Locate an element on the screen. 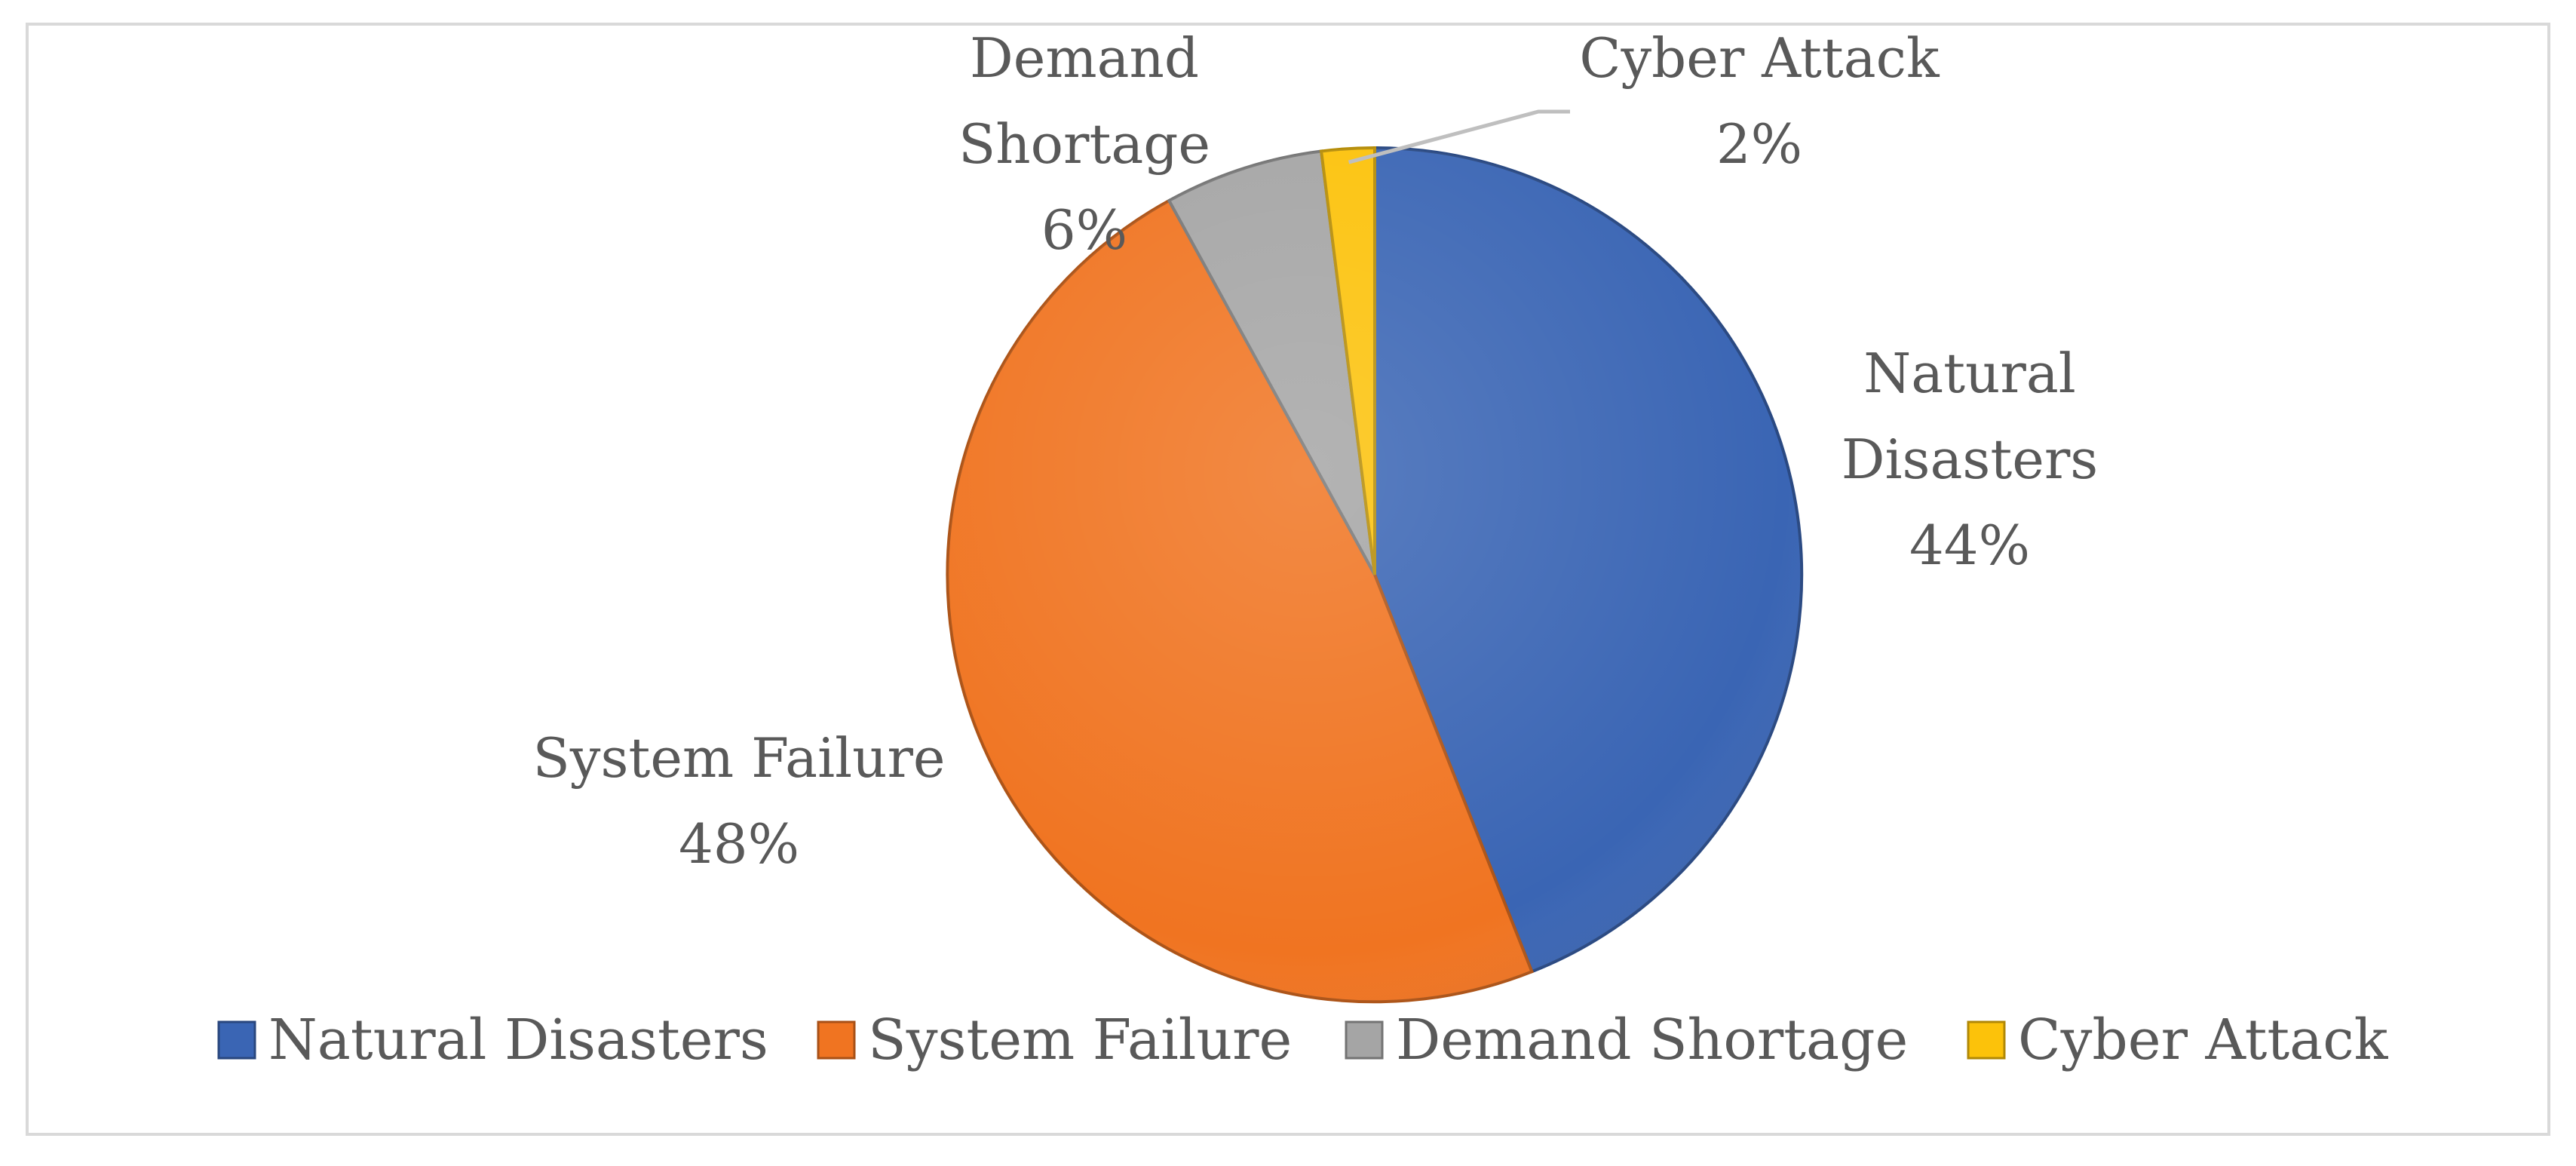  data-label-value: 44% is located at coordinates (1969, 545).